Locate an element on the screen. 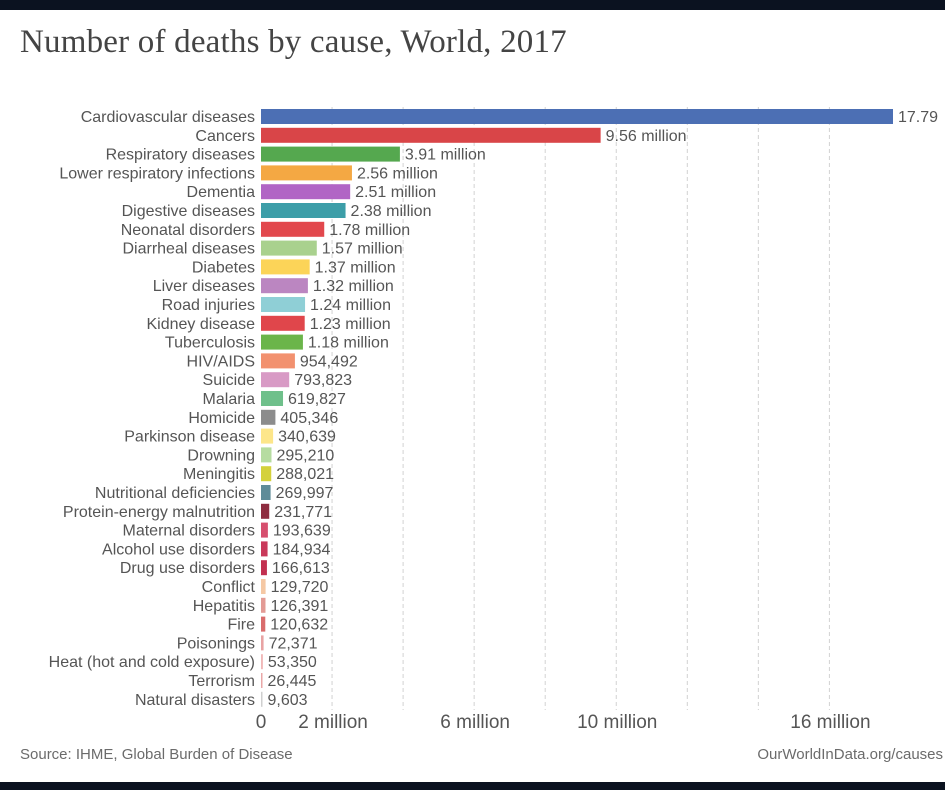 This screenshot has width=945, height=790. category-label: Terrorism is located at coordinates (221, 681).